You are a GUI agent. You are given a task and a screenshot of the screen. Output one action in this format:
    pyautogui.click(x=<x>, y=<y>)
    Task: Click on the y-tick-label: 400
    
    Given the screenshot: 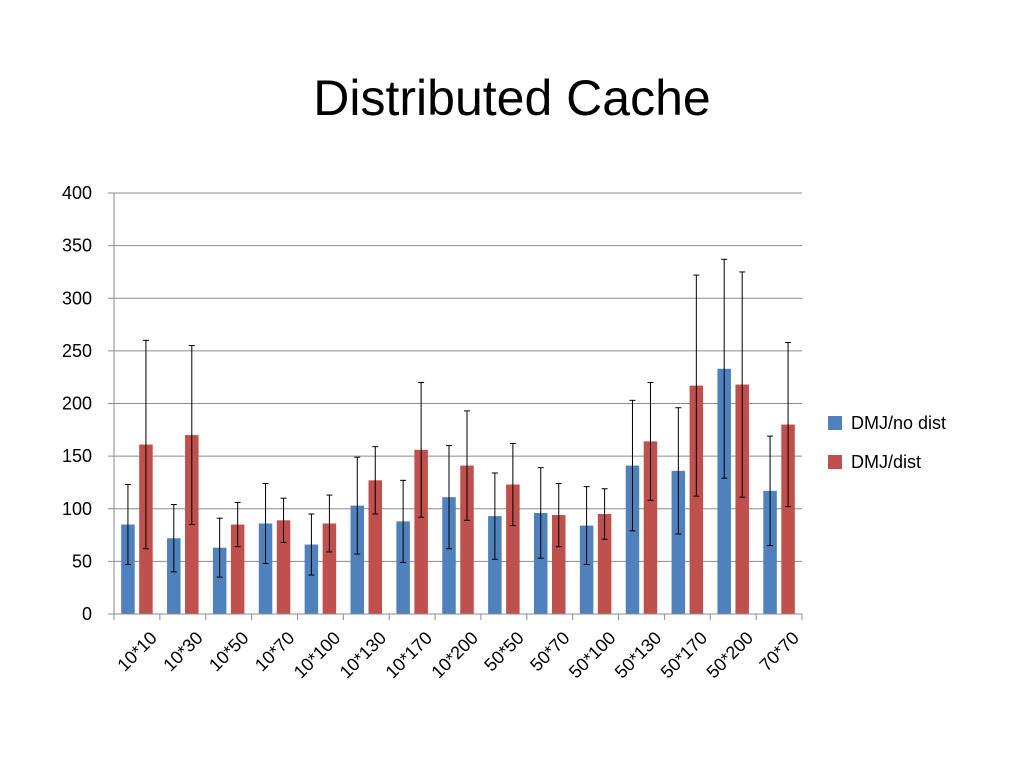 What is the action you would take?
    pyautogui.click(x=77, y=193)
    